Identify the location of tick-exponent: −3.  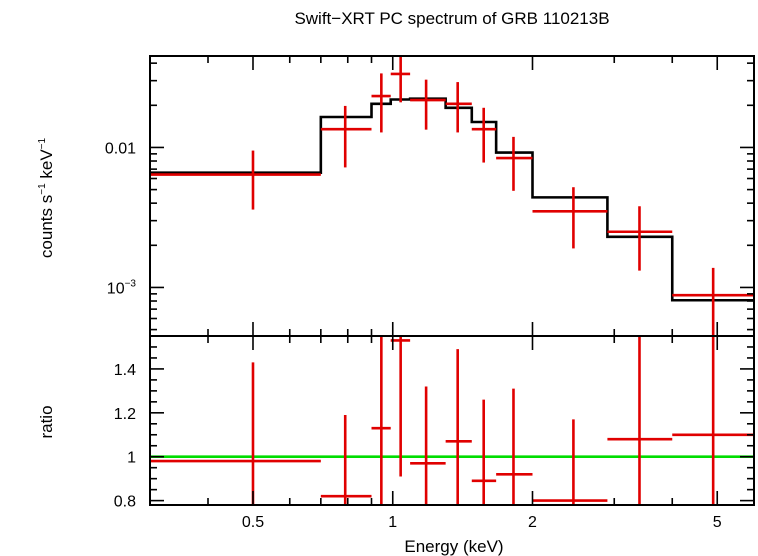
(131, 283).